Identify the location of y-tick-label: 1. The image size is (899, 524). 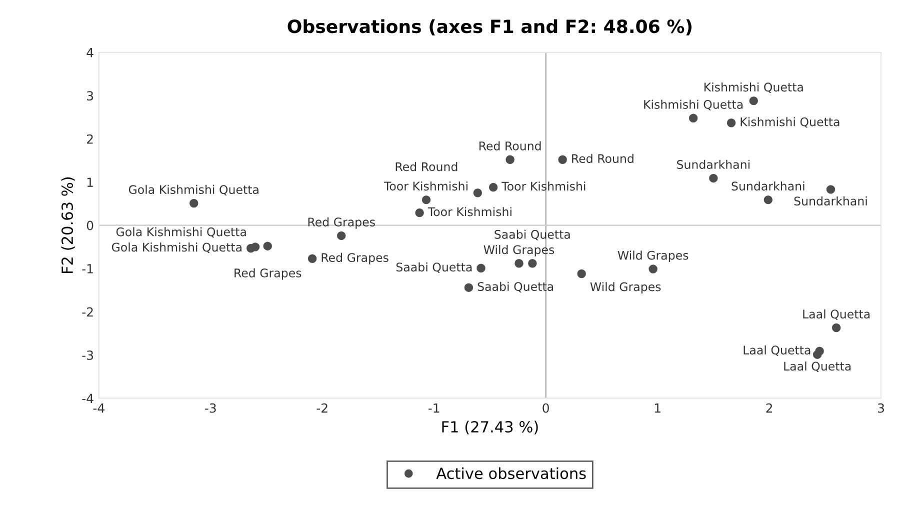
(90, 182).